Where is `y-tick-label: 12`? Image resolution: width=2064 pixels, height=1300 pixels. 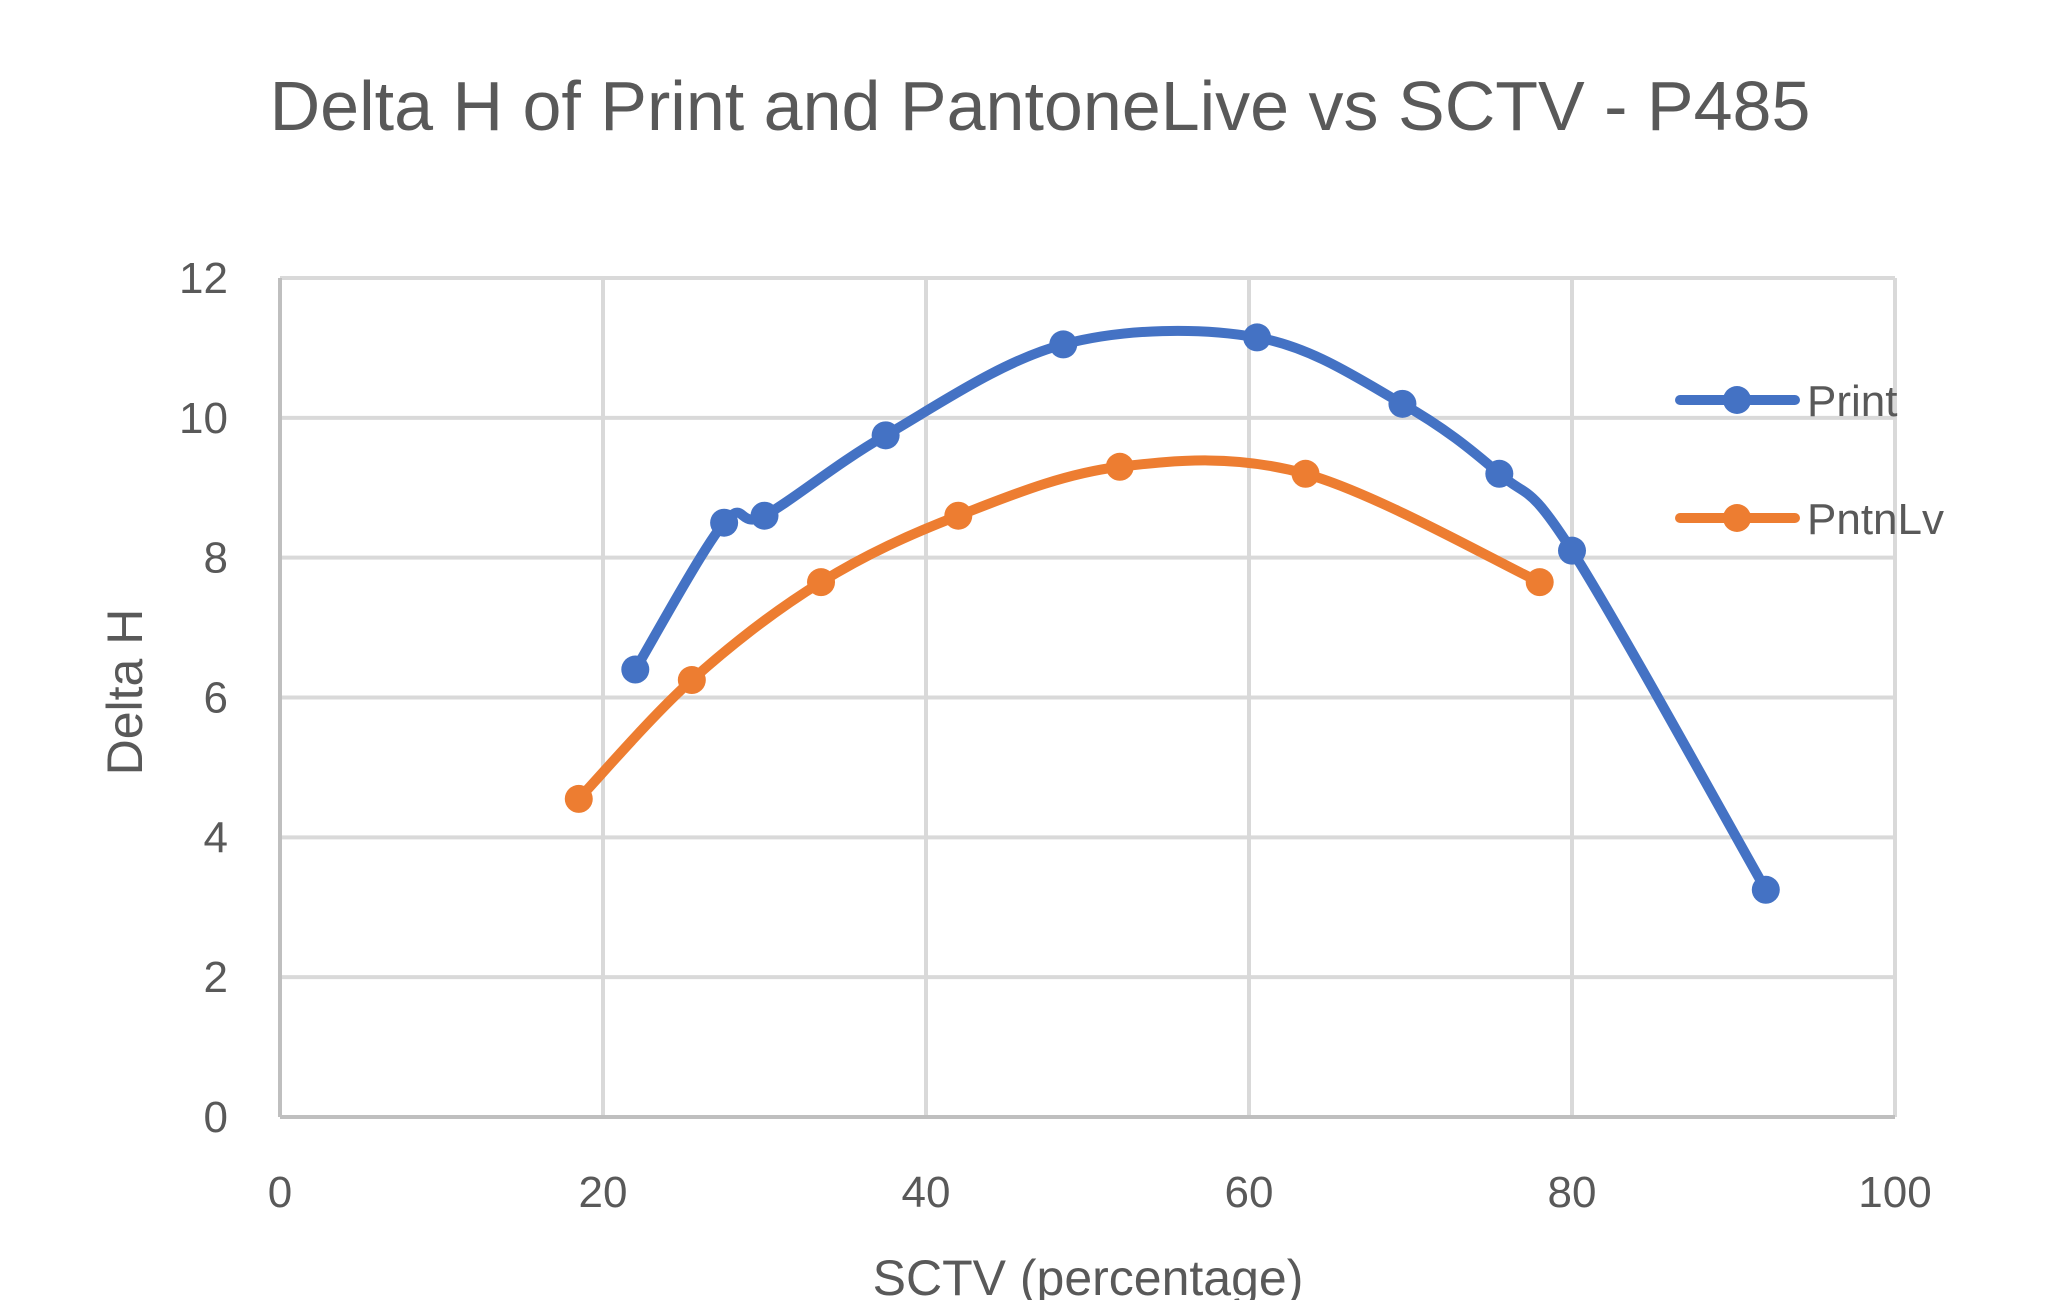
y-tick-label: 12 is located at coordinates (203, 278).